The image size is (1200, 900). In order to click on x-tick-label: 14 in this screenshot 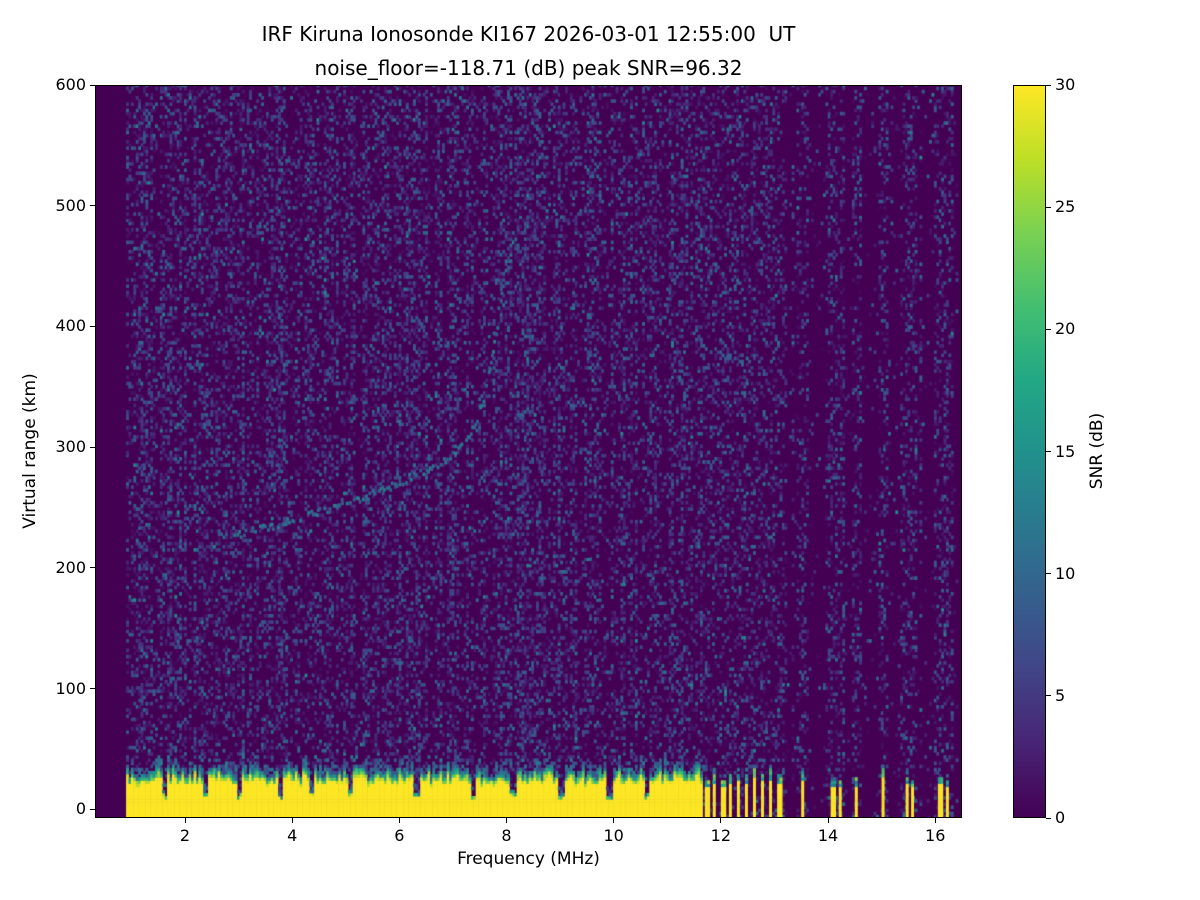, I will do `click(828, 835)`.